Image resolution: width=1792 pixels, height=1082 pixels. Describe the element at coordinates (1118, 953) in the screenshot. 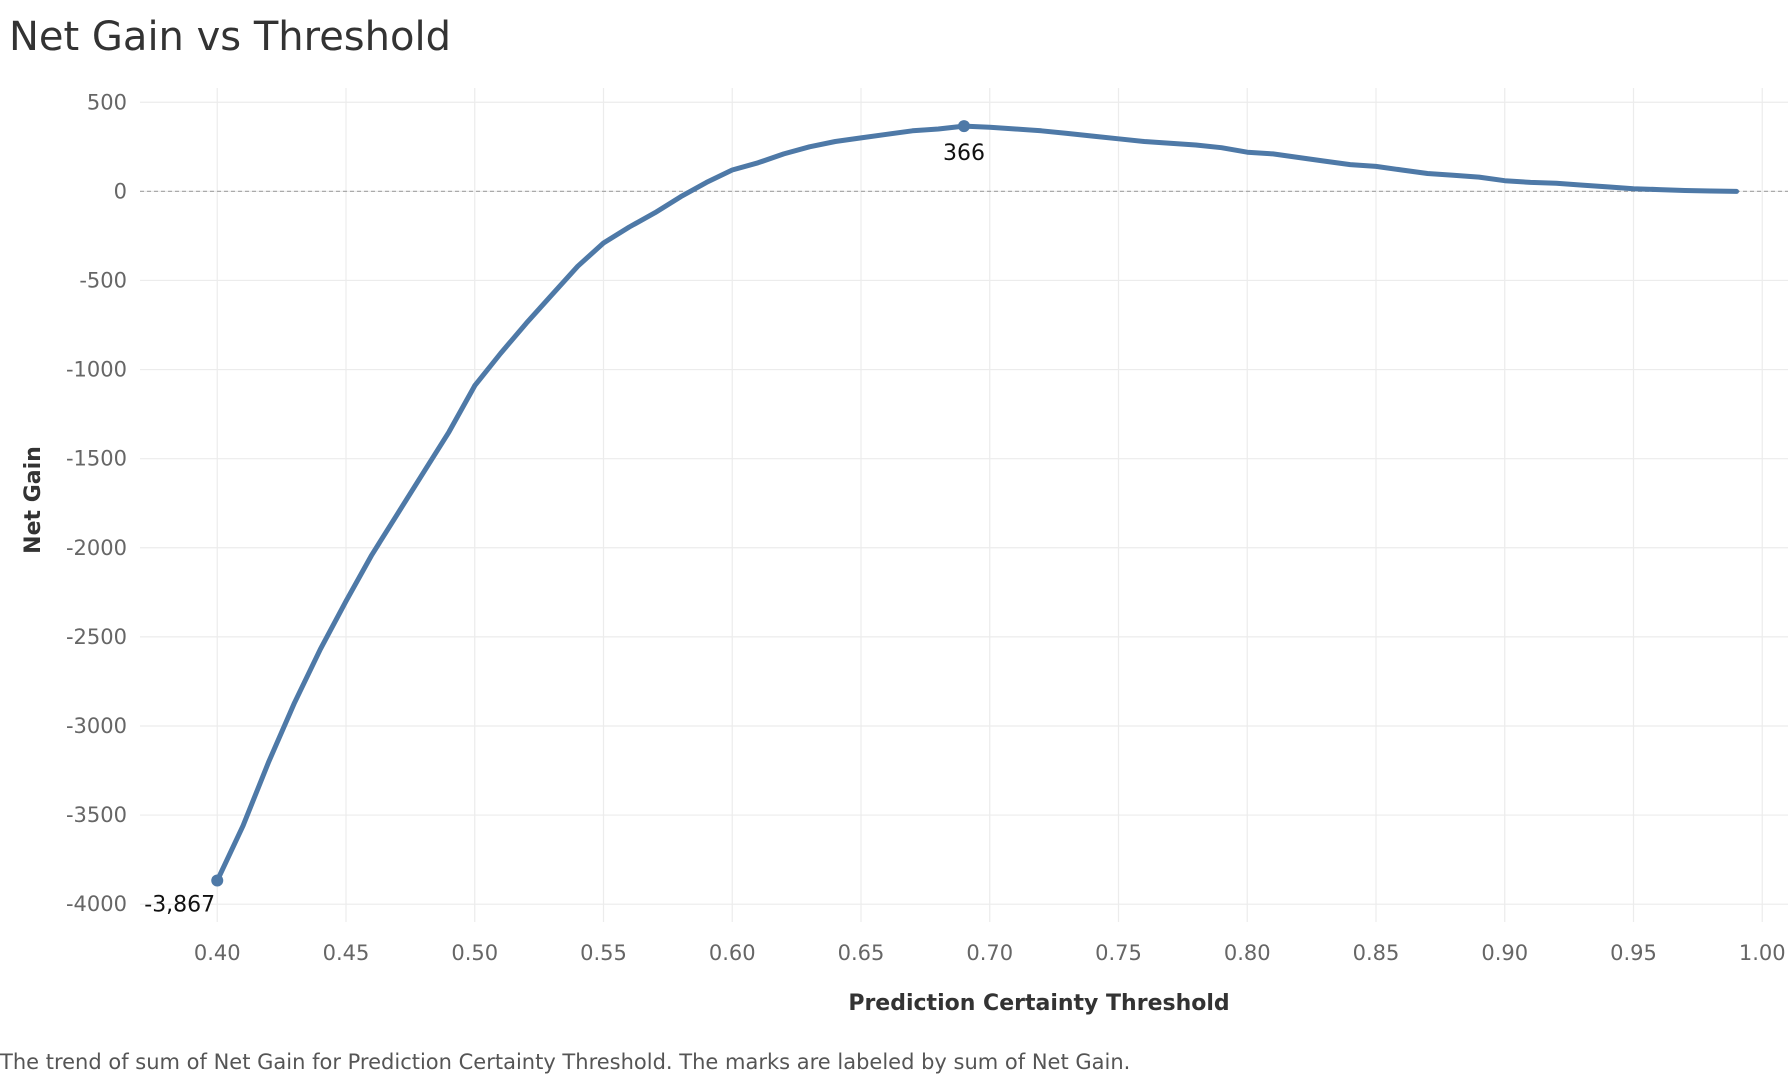

I see `x-tick-label: 0.75` at that location.